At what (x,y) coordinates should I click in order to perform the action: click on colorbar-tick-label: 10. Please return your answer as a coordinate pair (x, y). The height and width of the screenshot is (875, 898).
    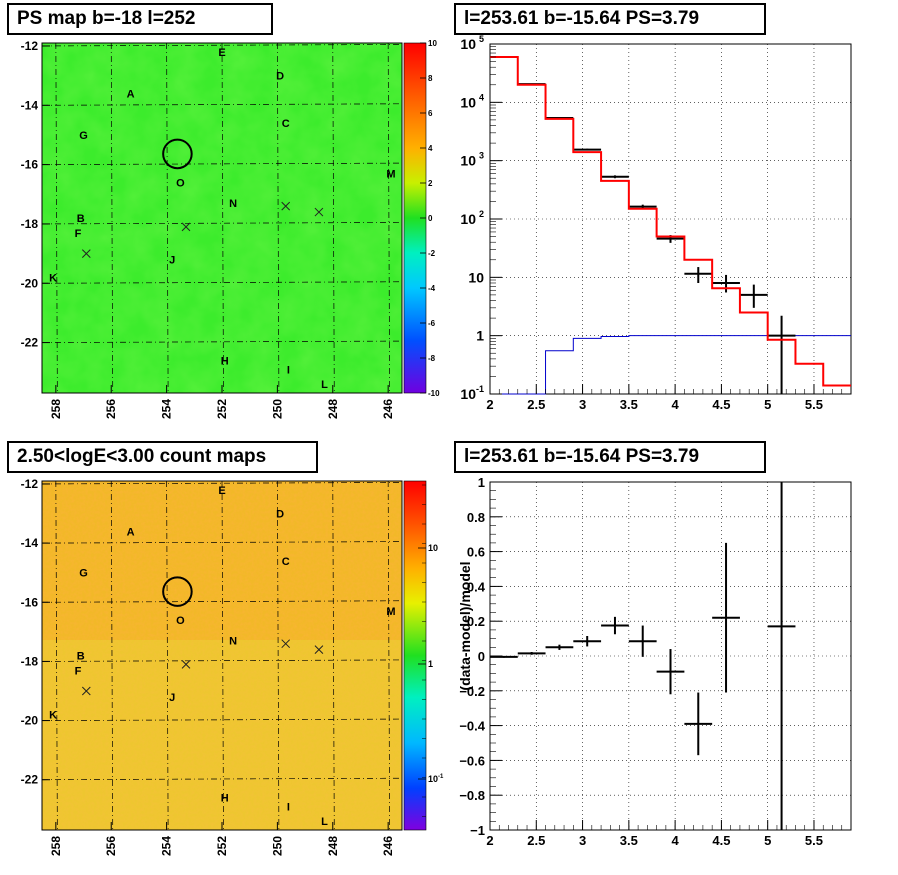
    Looking at the image, I should click on (432, 43).